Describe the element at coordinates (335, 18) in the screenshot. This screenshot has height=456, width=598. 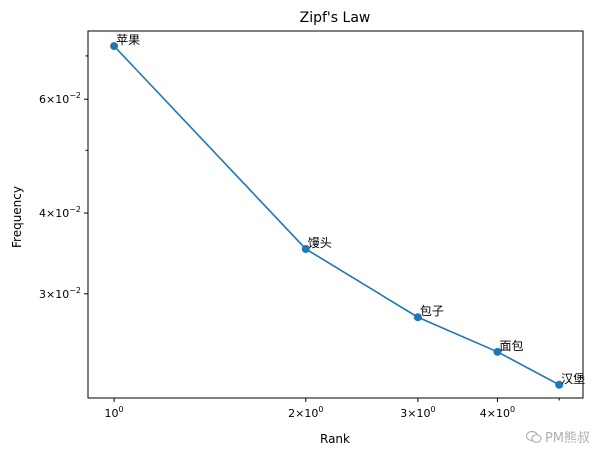
I see `chart-title: Zipf's Law` at that location.